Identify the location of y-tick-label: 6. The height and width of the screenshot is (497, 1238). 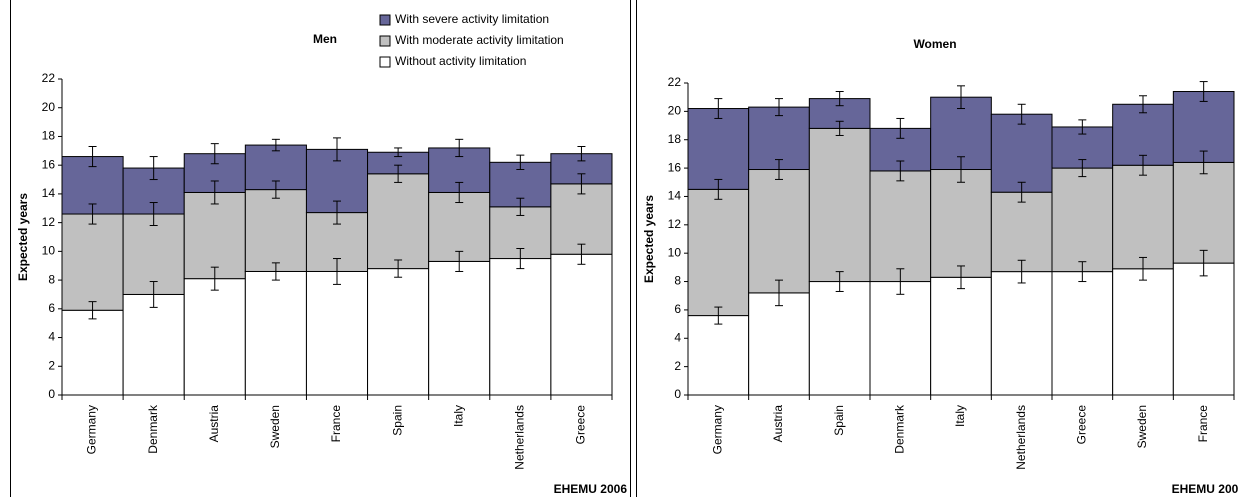
(677, 309).